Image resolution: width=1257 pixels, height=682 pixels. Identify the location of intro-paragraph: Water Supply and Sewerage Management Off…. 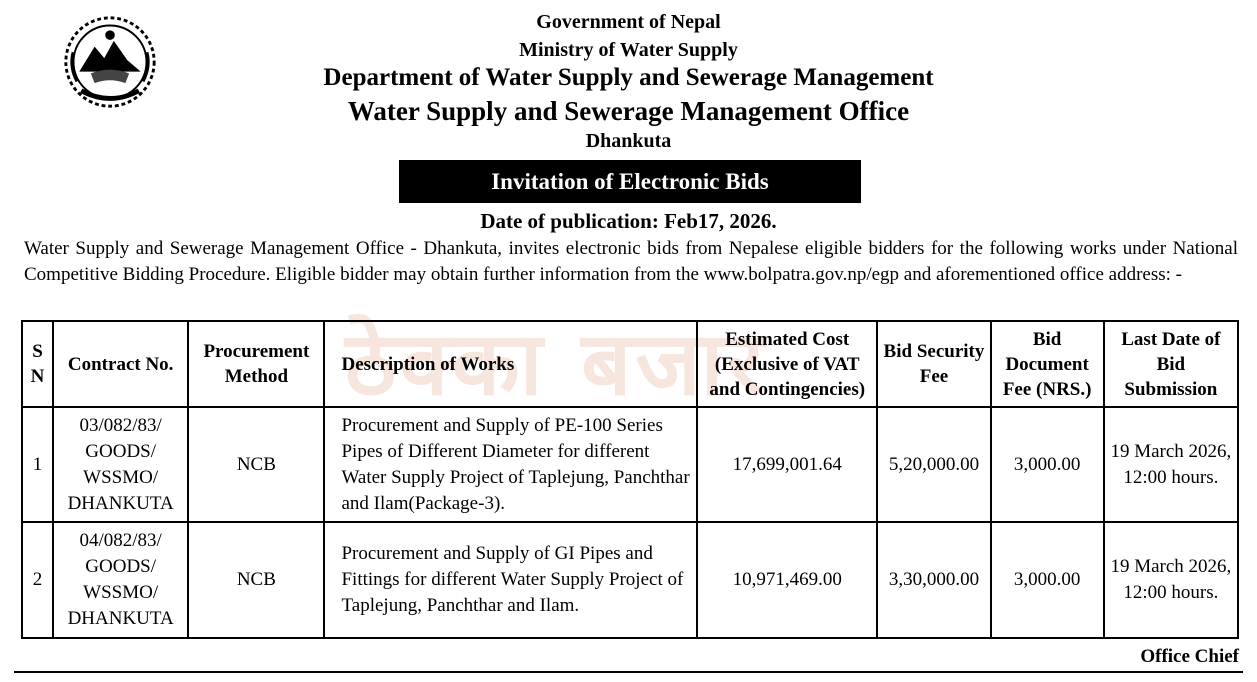
(631, 262).